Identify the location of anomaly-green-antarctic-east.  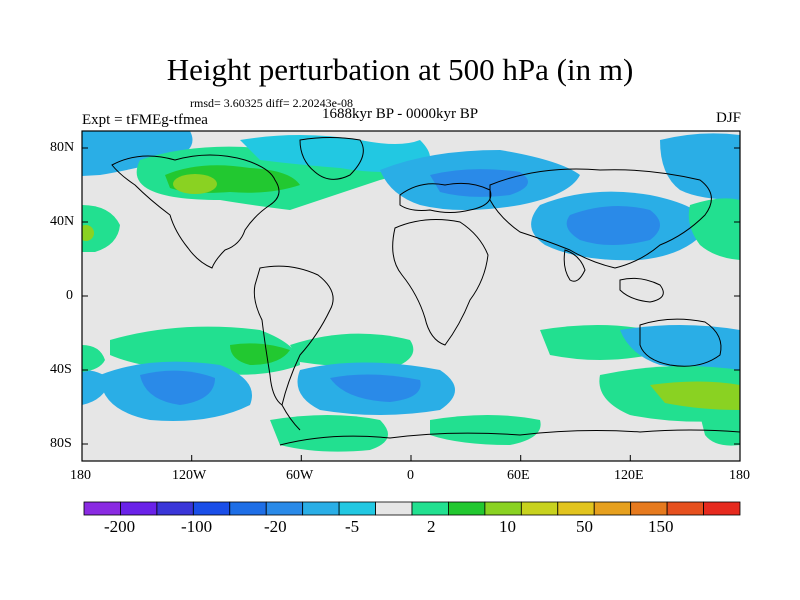
(485, 430).